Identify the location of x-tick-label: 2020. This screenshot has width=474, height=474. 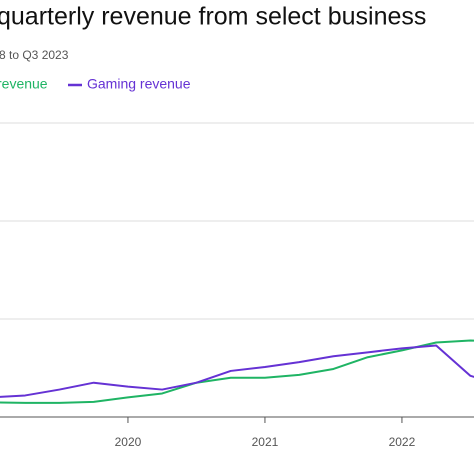
(128, 442).